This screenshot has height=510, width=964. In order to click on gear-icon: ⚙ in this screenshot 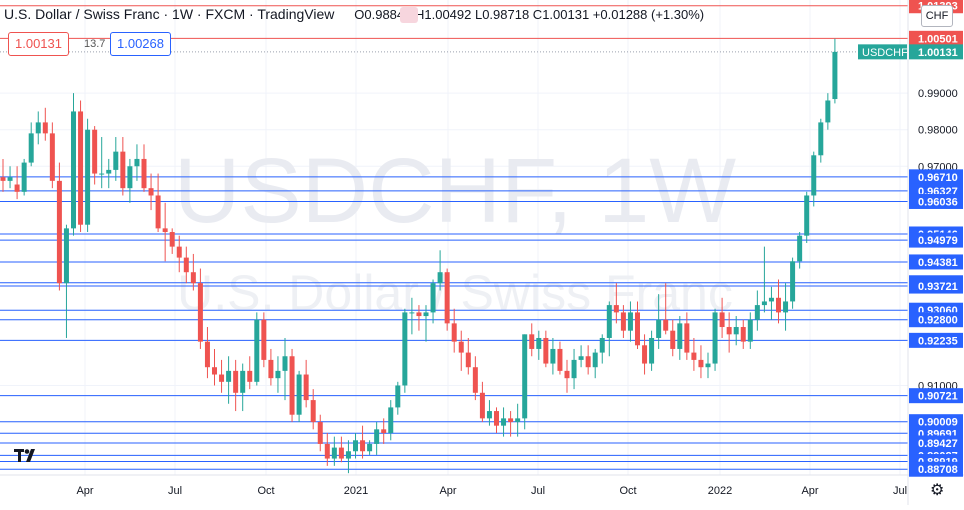, I will do `click(937, 490)`.